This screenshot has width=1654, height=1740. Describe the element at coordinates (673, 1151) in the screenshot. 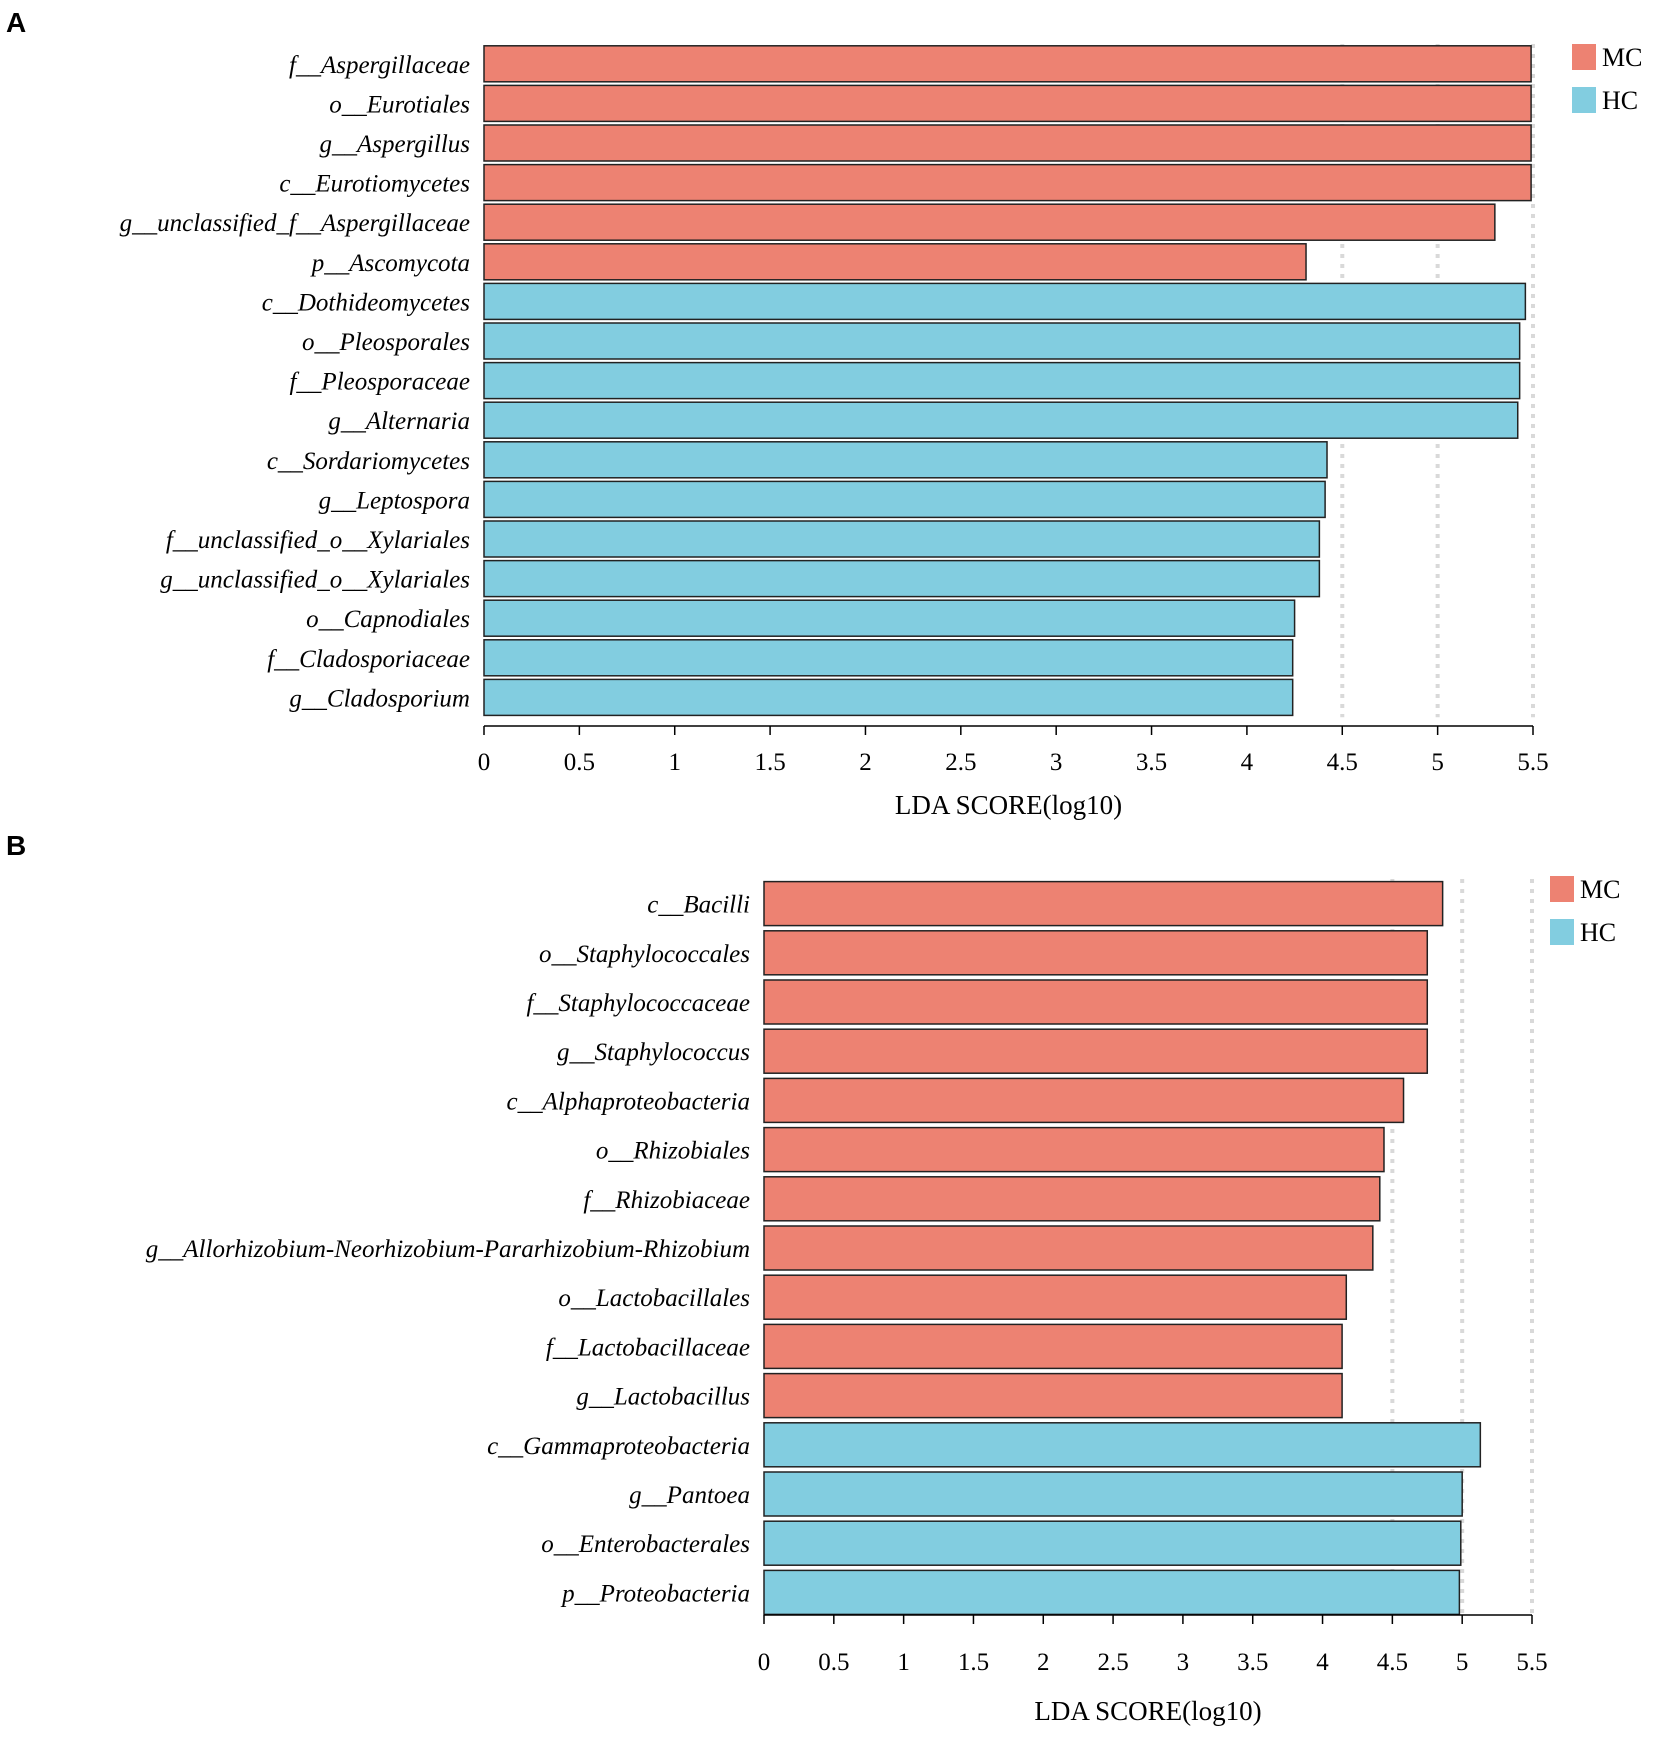

I see `category-label: o__Rhizobiales` at that location.